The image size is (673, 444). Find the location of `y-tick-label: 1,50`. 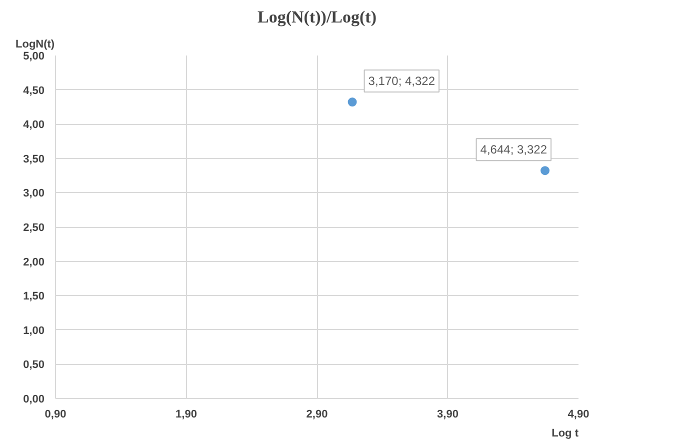

y-tick-label: 1,50 is located at coordinates (34, 296).